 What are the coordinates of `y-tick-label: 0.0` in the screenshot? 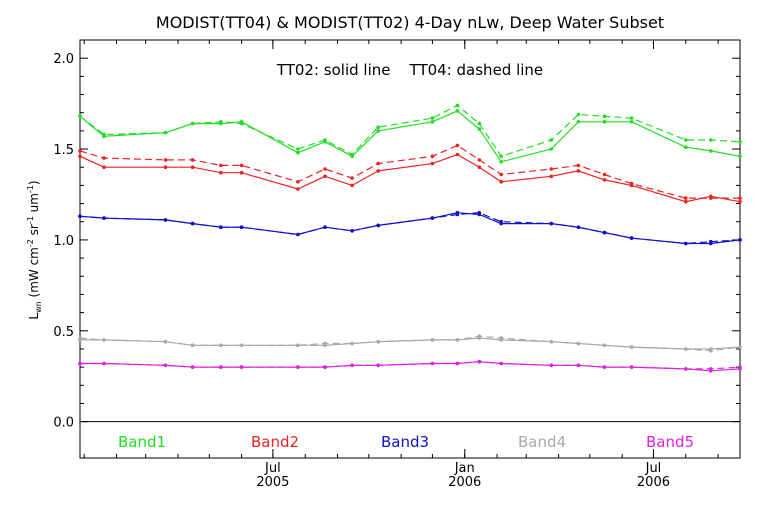 It's located at (63, 423).